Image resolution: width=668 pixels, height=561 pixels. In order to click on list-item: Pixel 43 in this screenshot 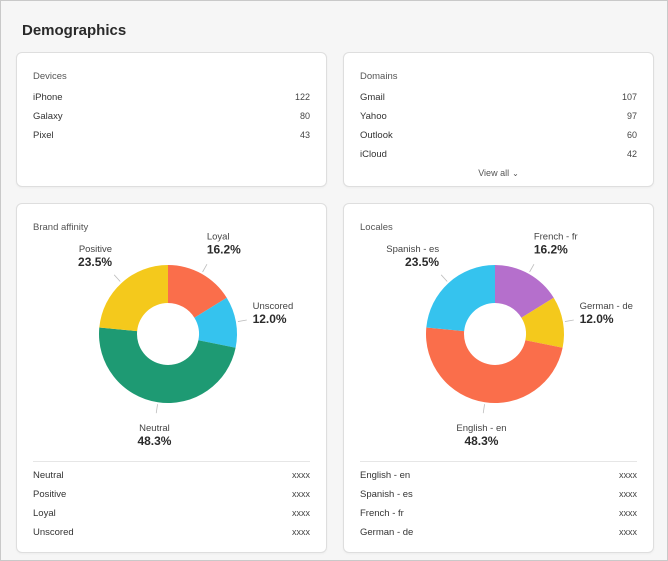, I will do `click(171, 135)`.